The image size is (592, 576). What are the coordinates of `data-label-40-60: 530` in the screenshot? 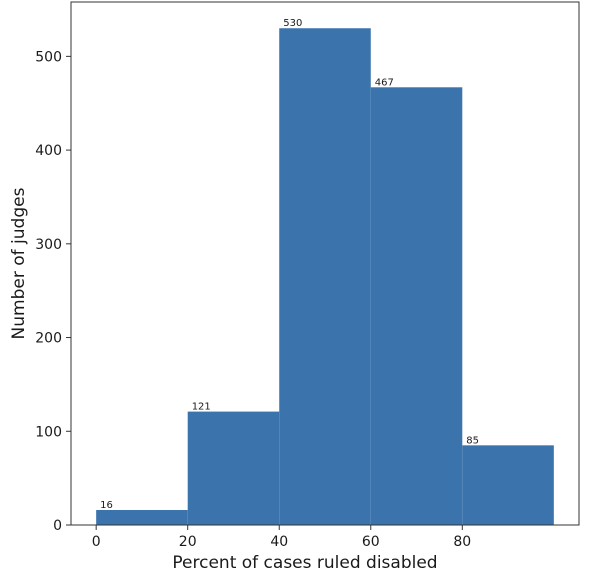 It's located at (292, 23).